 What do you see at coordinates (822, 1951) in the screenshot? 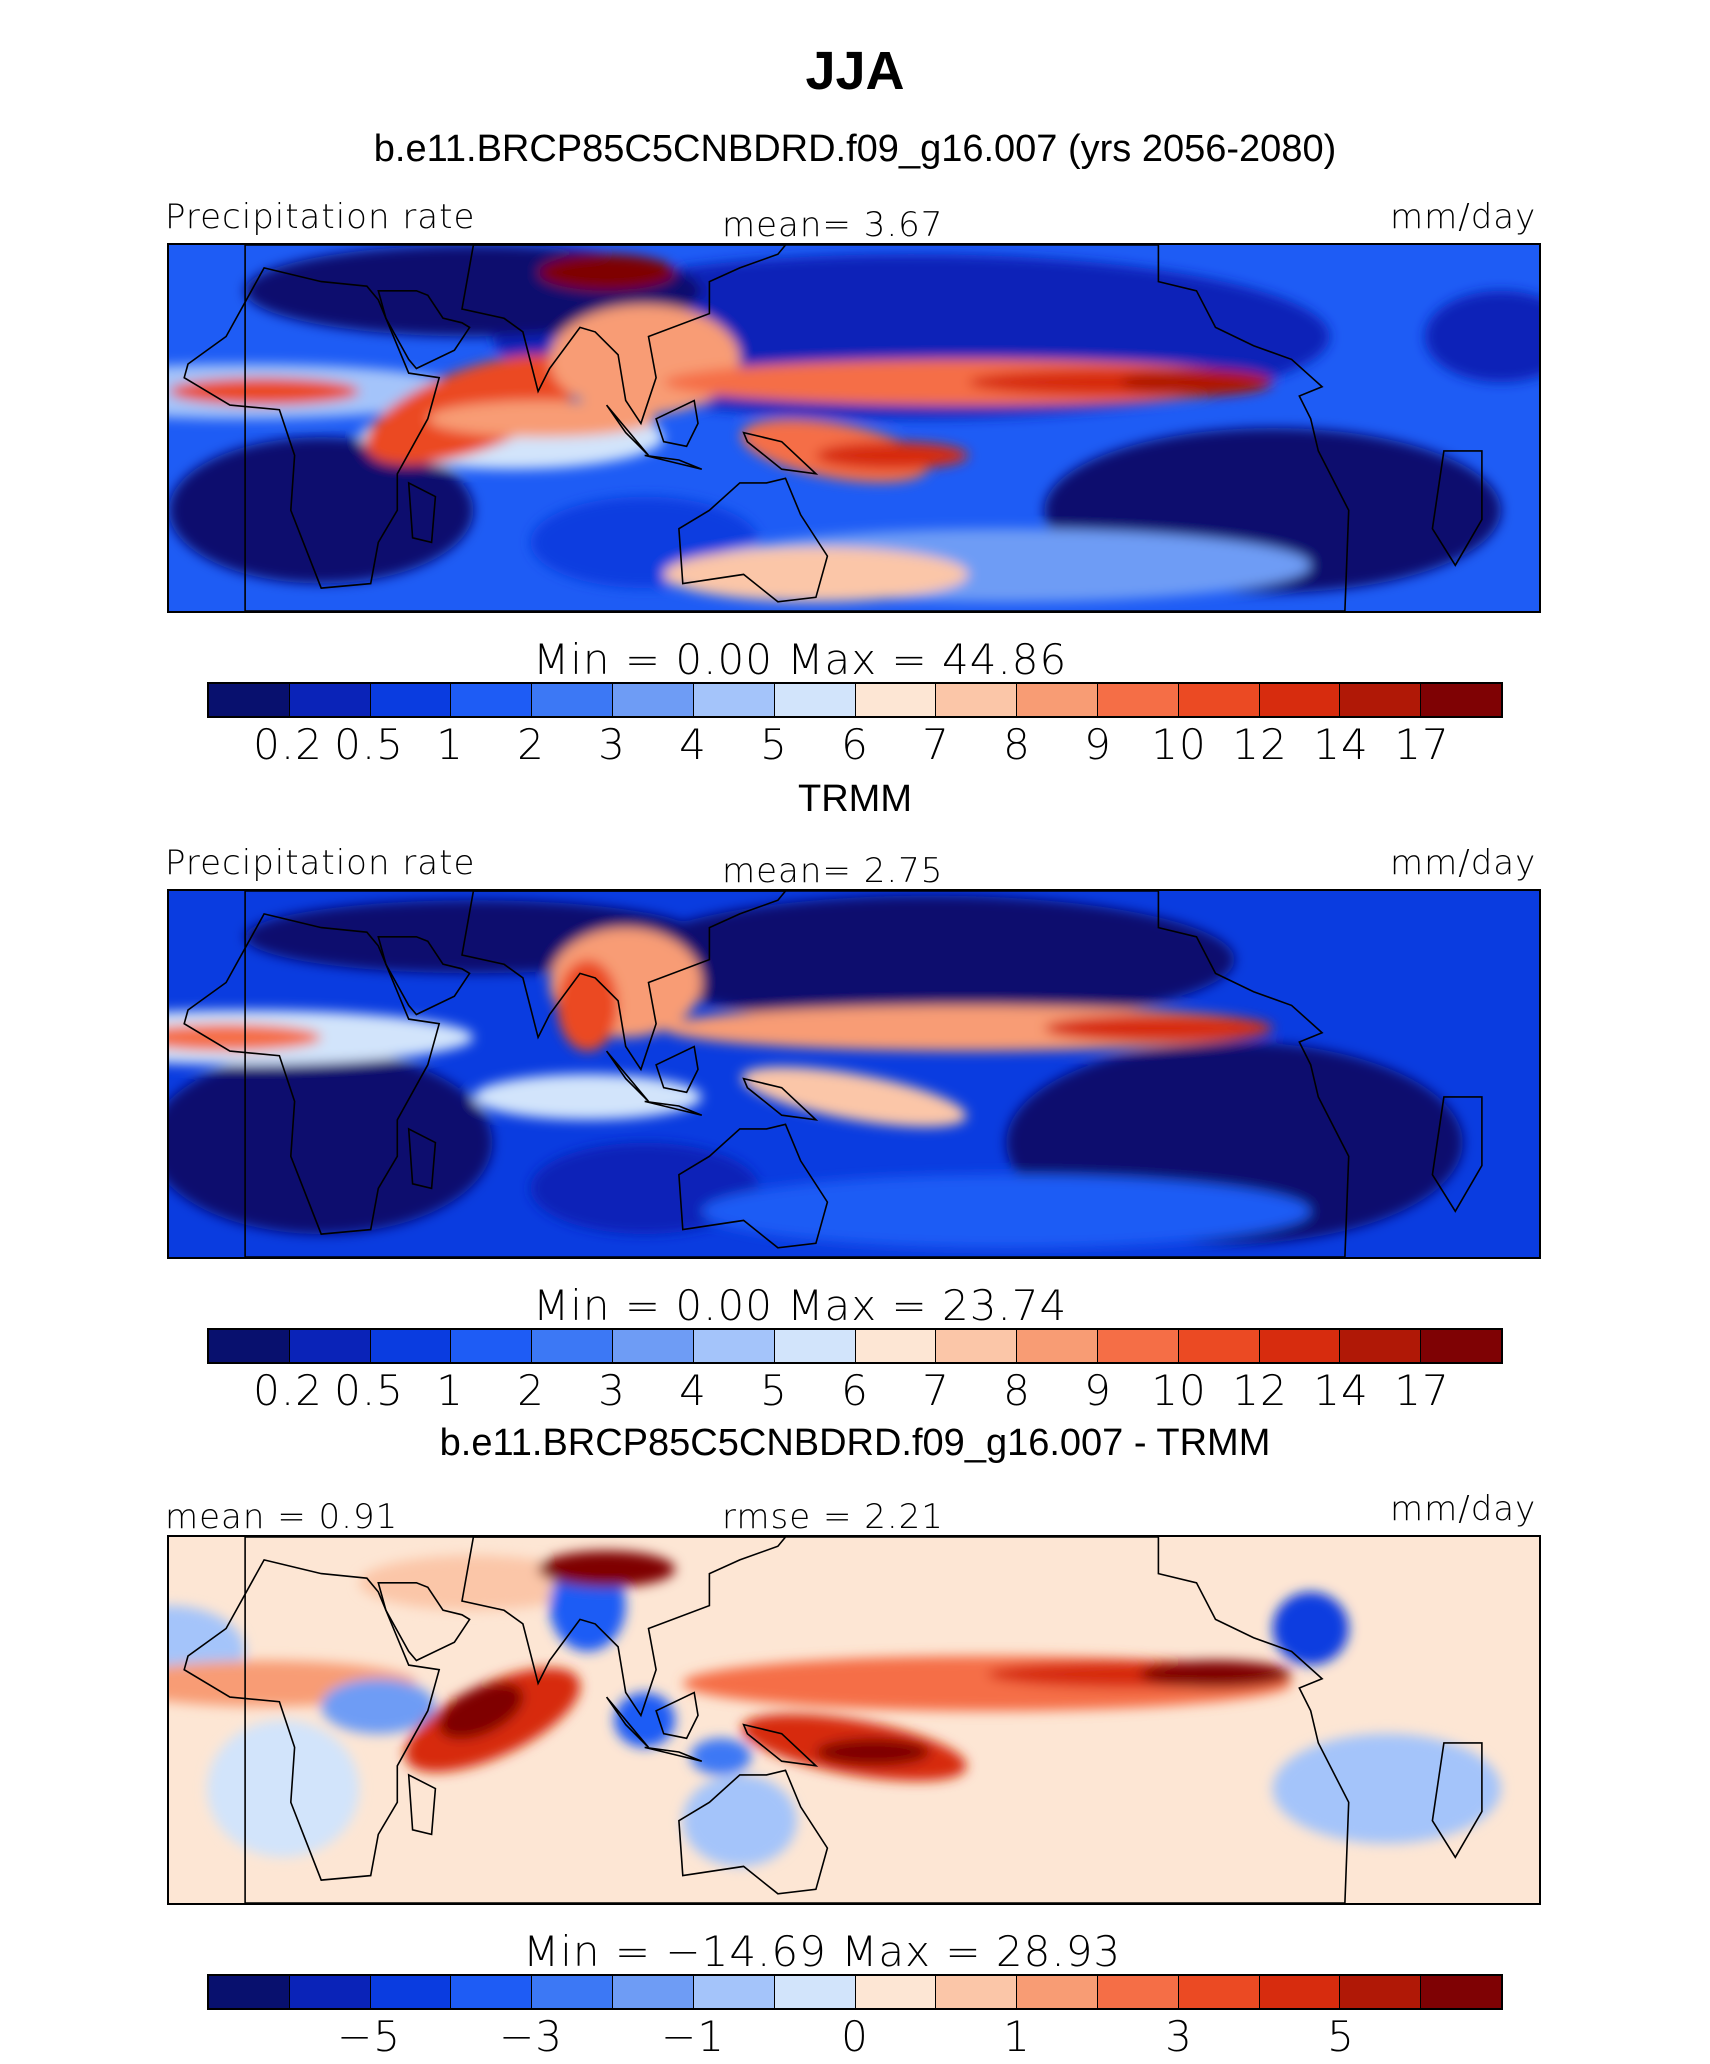
I see `panel-3-min-max: Min = −14.69 Max = 28.93` at bounding box center [822, 1951].